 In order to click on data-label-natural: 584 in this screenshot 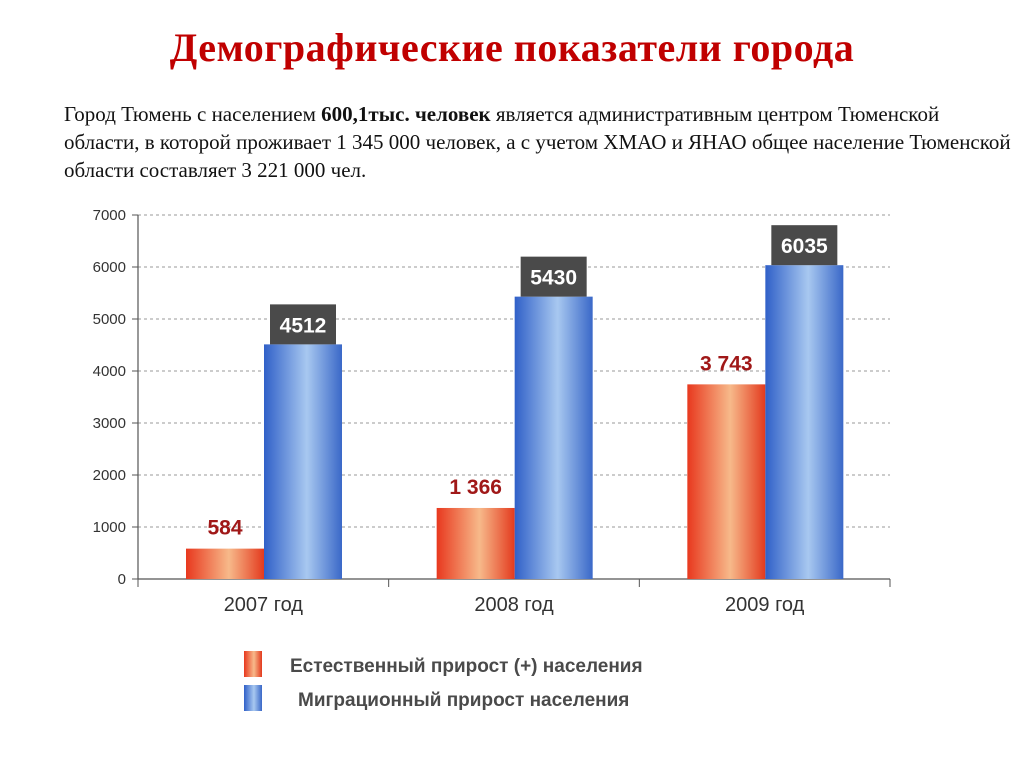, I will do `click(224, 528)`.